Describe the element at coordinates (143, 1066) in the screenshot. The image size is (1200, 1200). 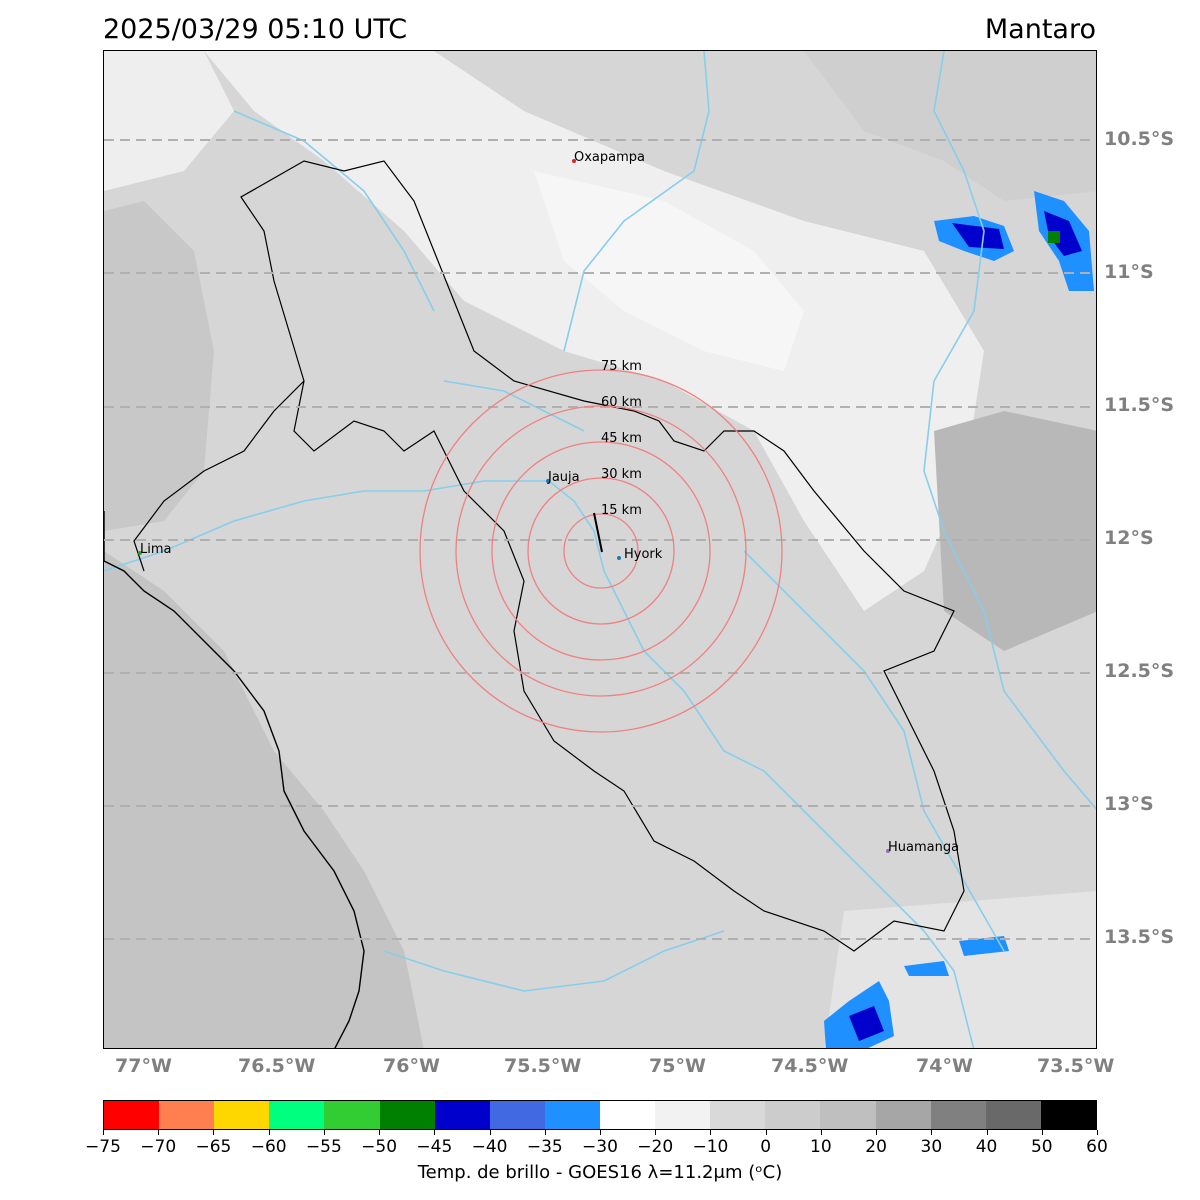
I see `lon-tick-77: 77°W` at that location.